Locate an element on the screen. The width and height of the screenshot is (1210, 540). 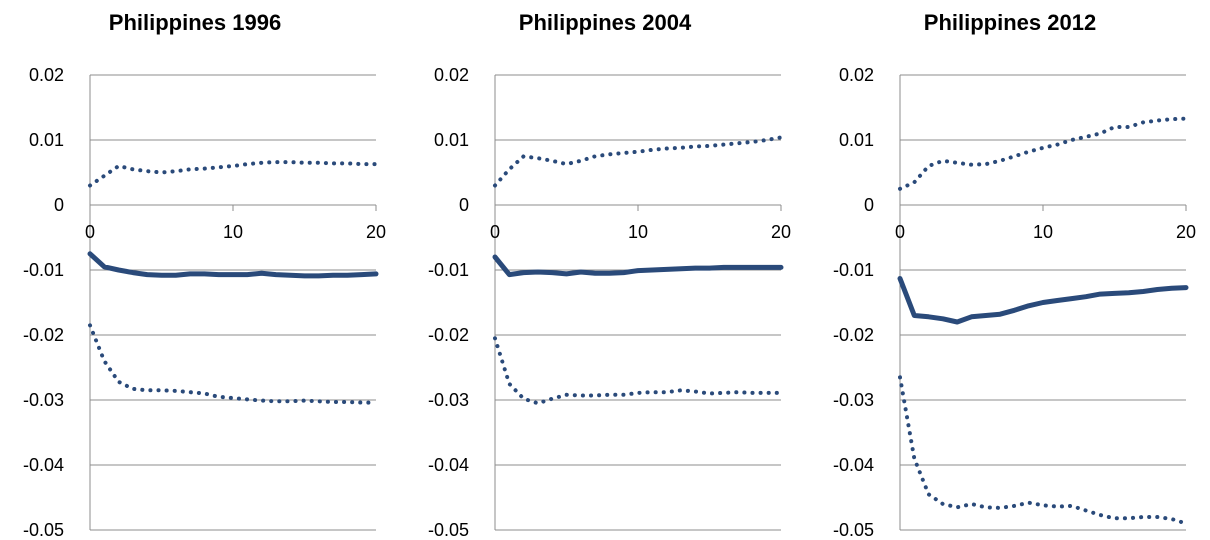
chart-title: Philippines 2012 is located at coordinates (1010, 22).